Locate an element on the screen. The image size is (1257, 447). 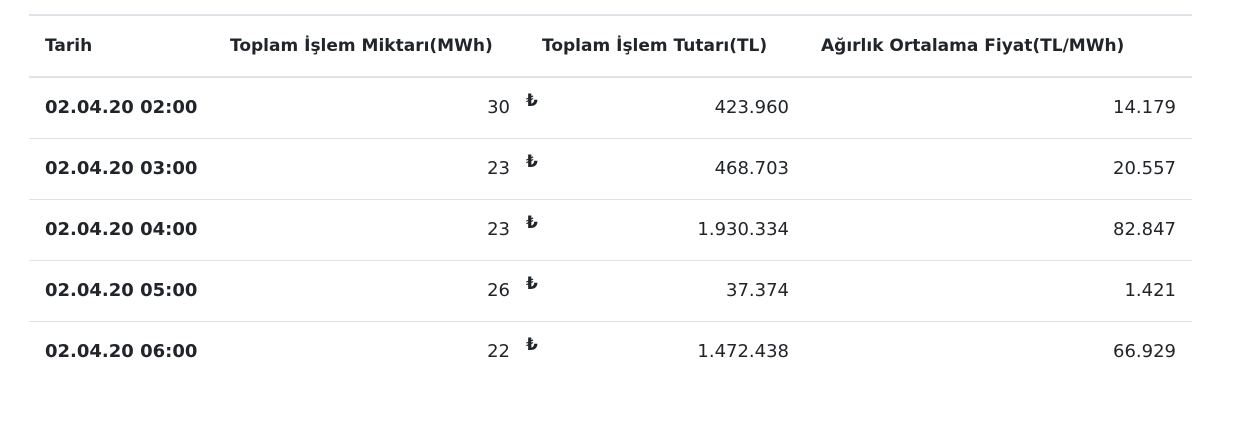
amount-value: 423.960 is located at coordinates (751, 108).